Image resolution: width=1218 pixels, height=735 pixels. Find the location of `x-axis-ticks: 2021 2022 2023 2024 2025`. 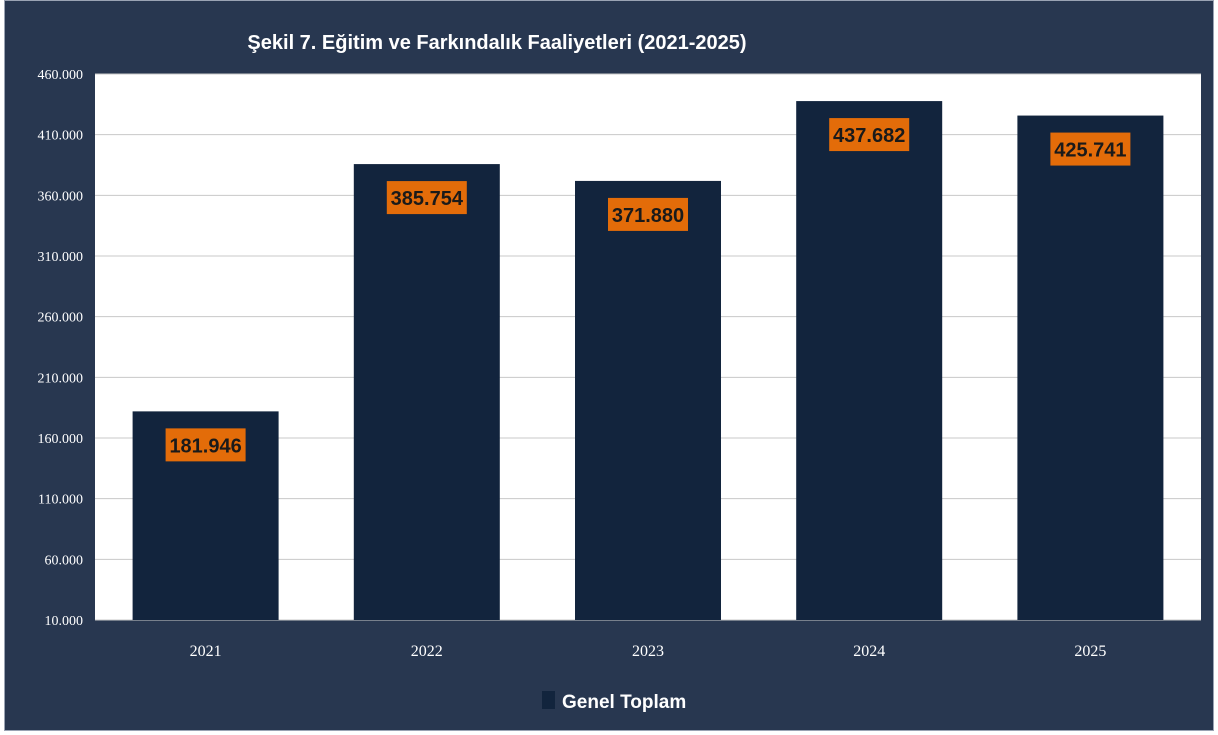

x-axis-ticks: 2021 2022 2023 2024 2025 is located at coordinates (648, 651).